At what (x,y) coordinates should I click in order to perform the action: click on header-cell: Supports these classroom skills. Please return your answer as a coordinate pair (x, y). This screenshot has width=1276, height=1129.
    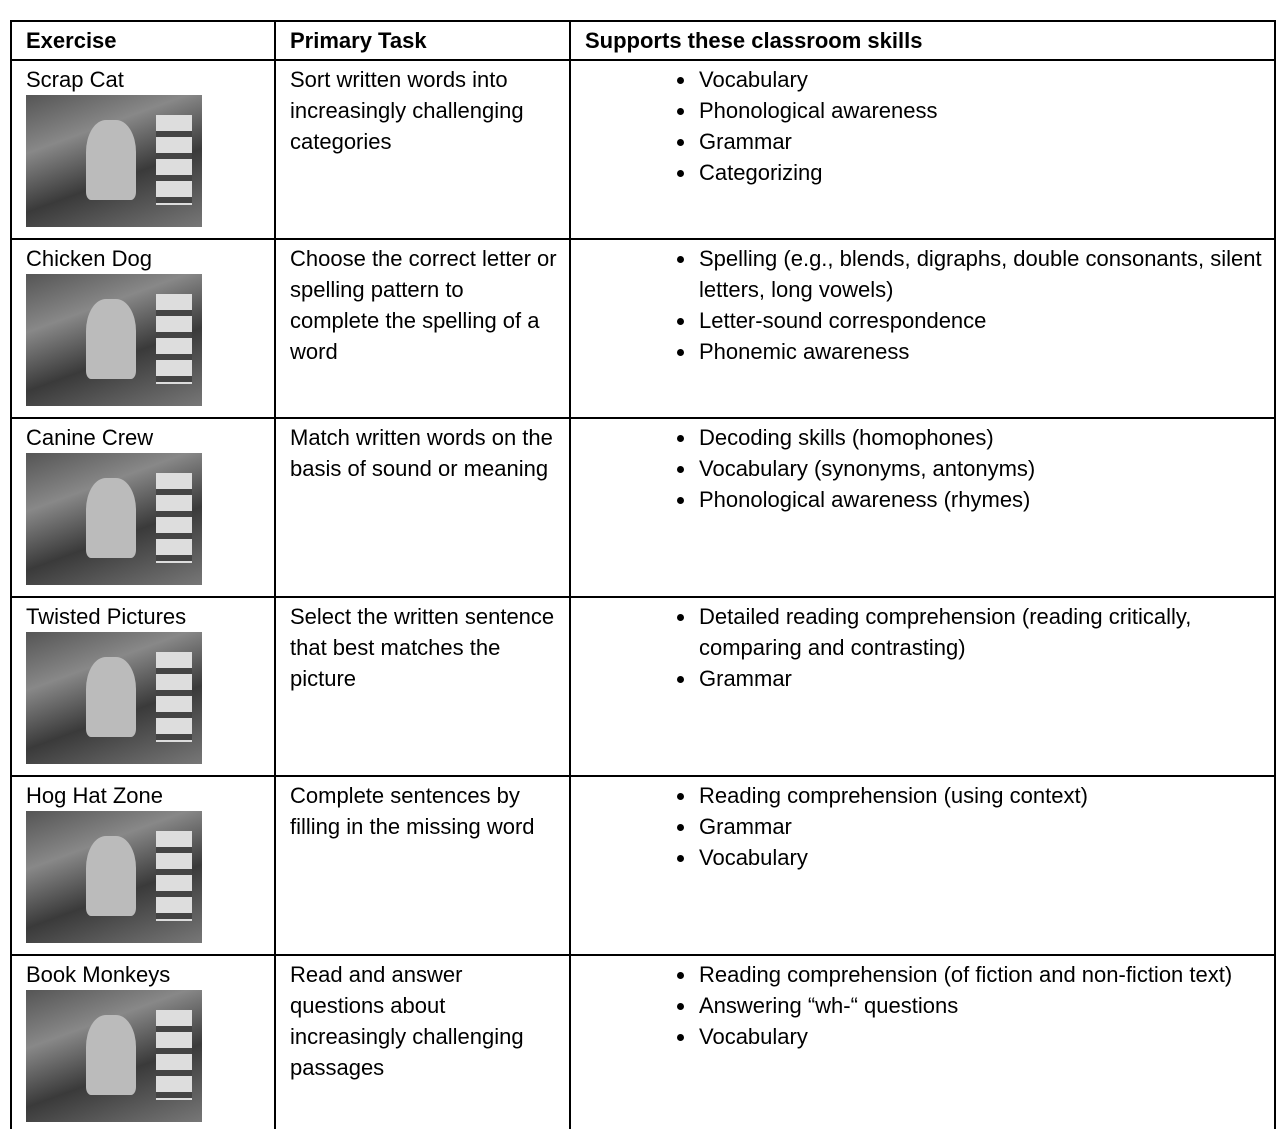
    Looking at the image, I should click on (922, 40).